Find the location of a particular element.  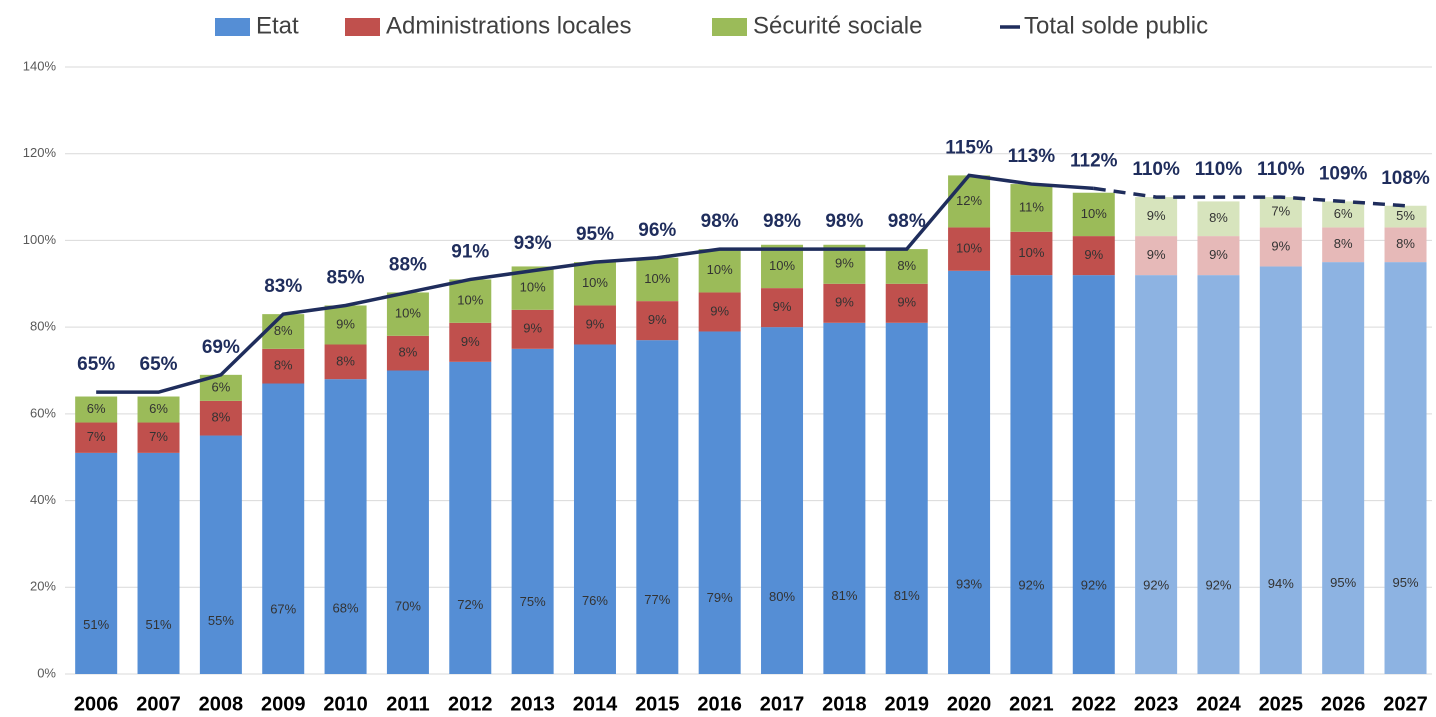

data-label: 12% is located at coordinates (969, 200).